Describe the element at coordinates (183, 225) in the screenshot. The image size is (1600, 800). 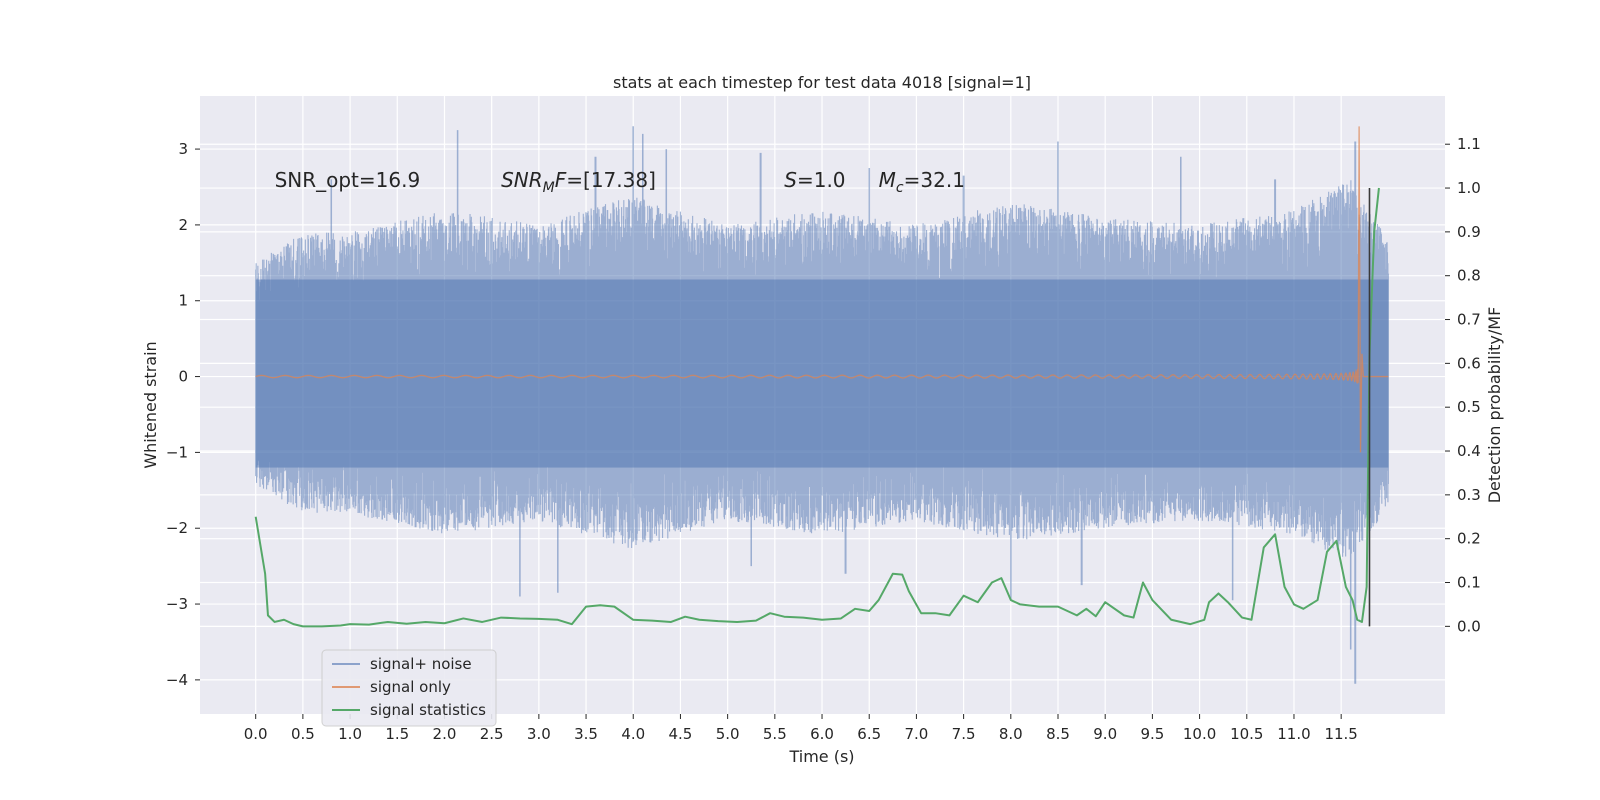
I see `y-tick-label: 2` at that location.